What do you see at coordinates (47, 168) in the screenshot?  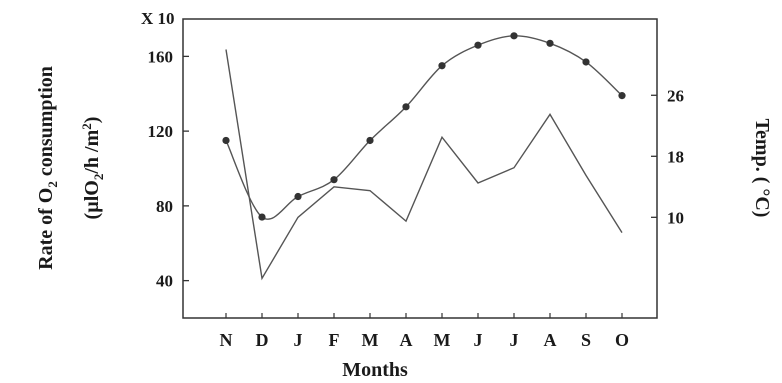 I see `left-axis-title-line1: Rate of O2 consumption` at bounding box center [47, 168].